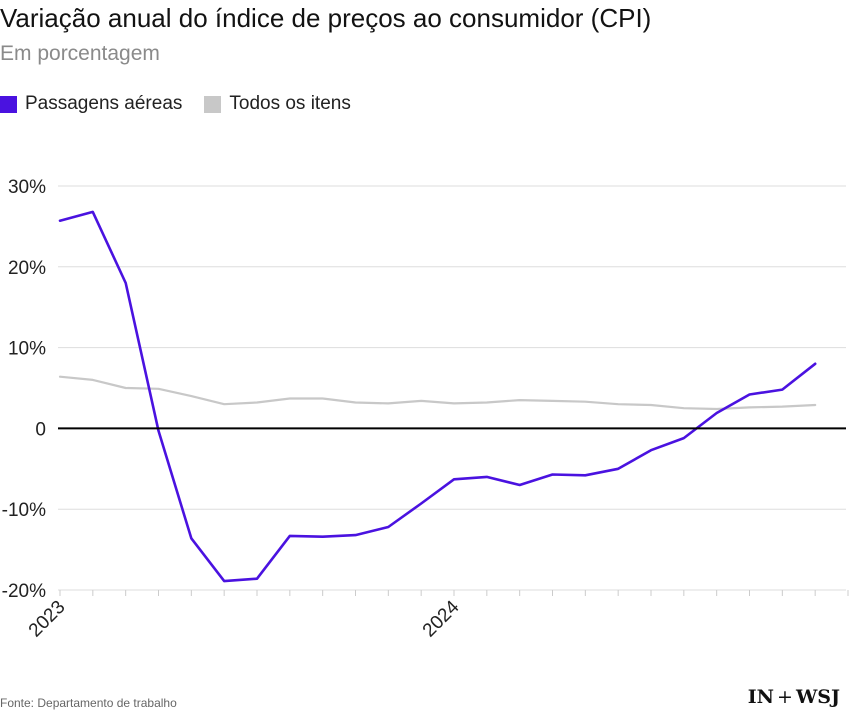 This screenshot has width=850, height=712. Describe the element at coordinates (27, 268) in the screenshot. I see `y-tick-label-1: 20%` at that location.